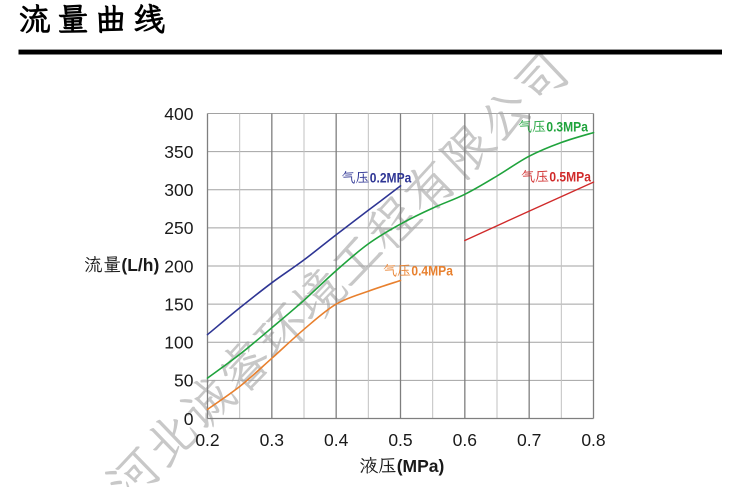  What do you see at coordinates (178, 152) in the screenshot?
I see `svg-text: 350` at bounding box center [178, 152].